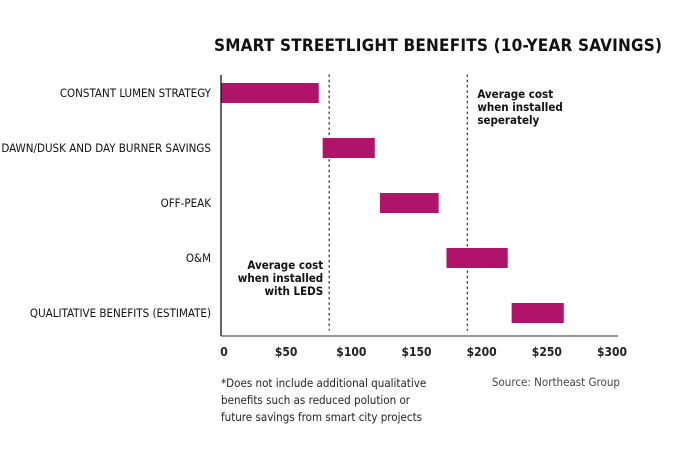 The image size is (687, 455). Describe the element at coordinates (416, 352) in the screenshot. I see `x-tick-label: $150` at that location.